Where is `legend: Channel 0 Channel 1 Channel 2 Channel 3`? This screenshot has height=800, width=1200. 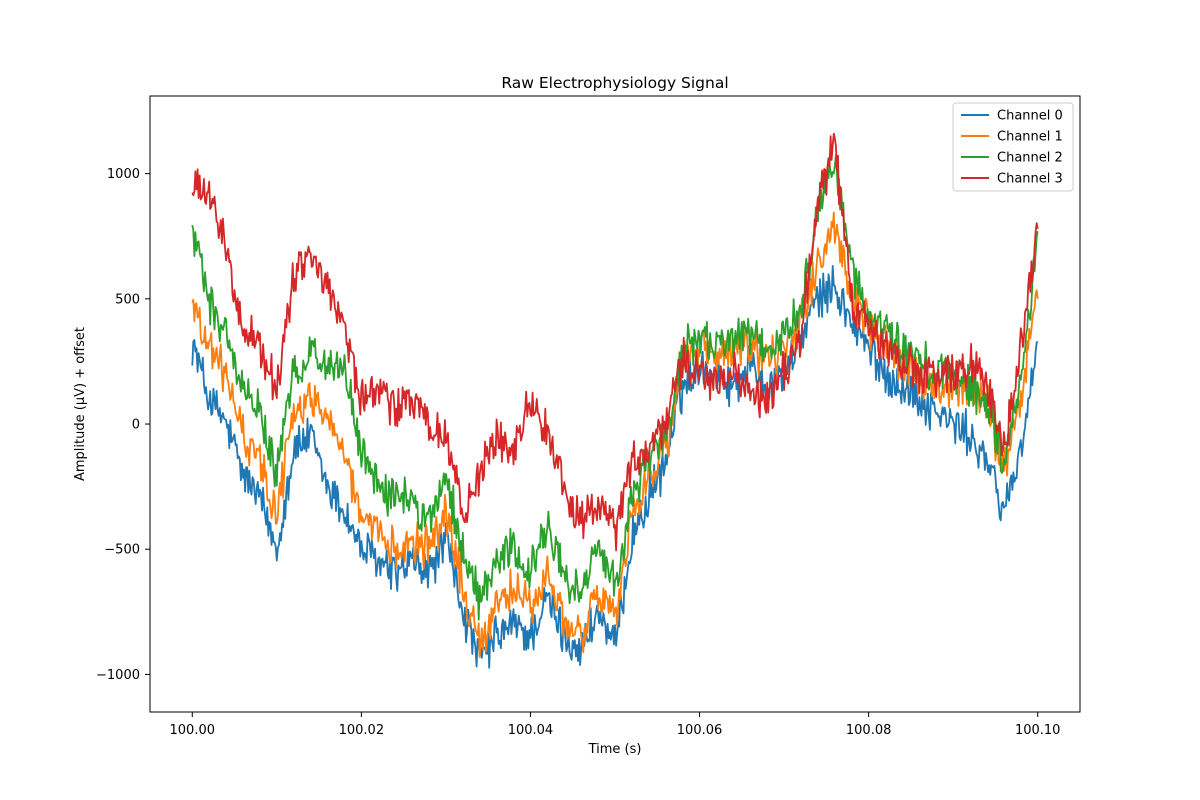
legend: Channel 0 Channel 1 Channel 2 Channel 3 is located at coordinates (1013, 147).